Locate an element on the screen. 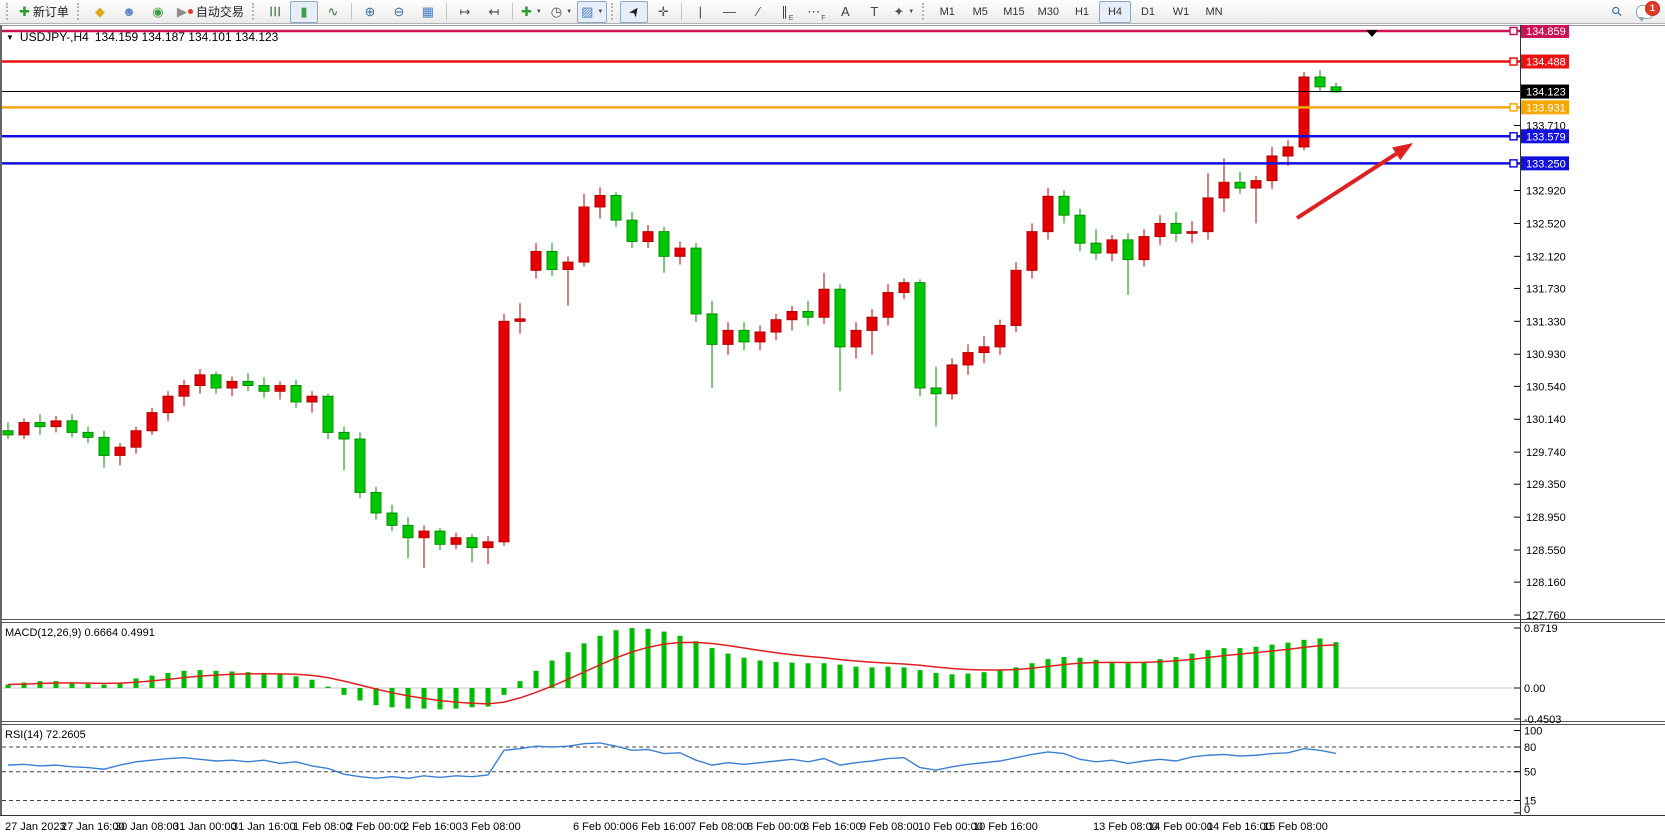 This screenshot has height=838, width=1665. templates-icon: ▨ is located at coordinates (587, 11).